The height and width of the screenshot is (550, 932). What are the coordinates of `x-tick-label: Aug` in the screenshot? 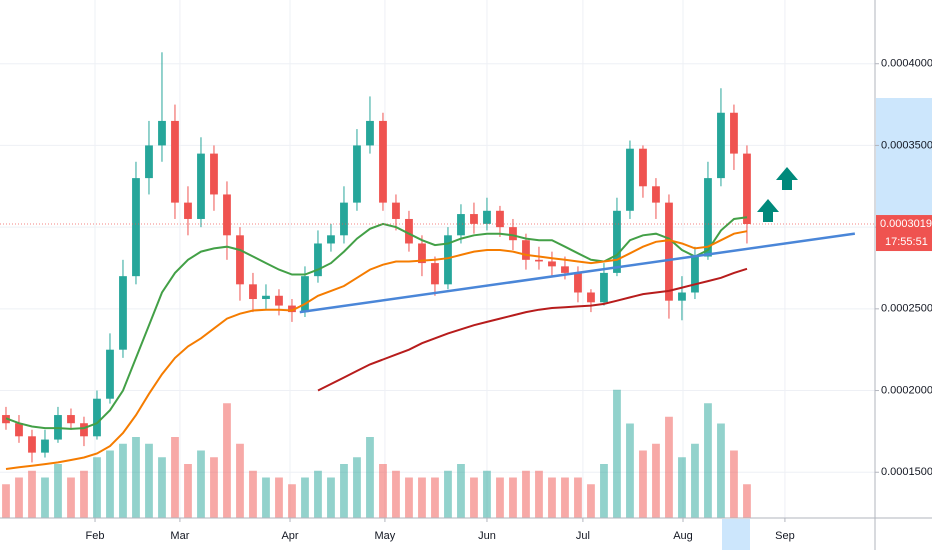 It's located at (683, 536).